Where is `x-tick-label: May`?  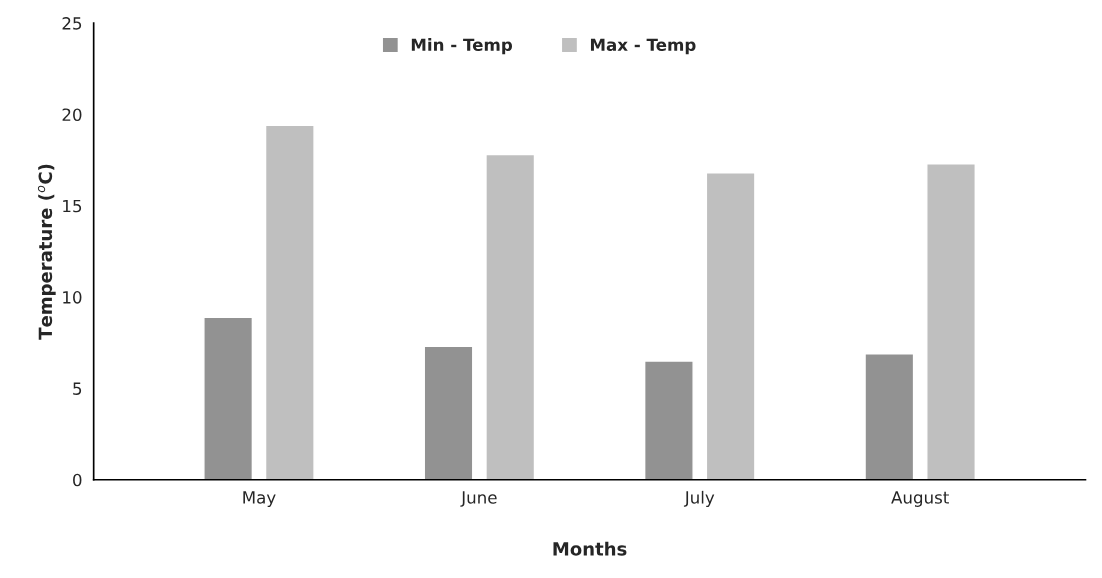
x-tick-label: May is located at coordinates (259, 499).